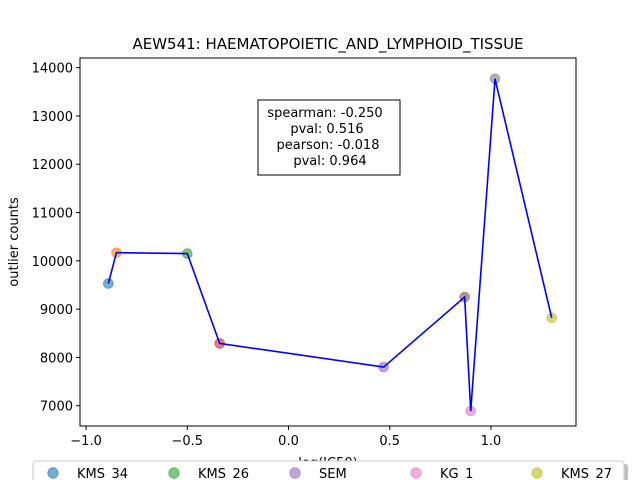 This screenshot has height=480, width=640. What do you see at coordinates (52, 214) in the screenshot?
I see `y-tick-label: 11000` at bounding box center [52, 214].